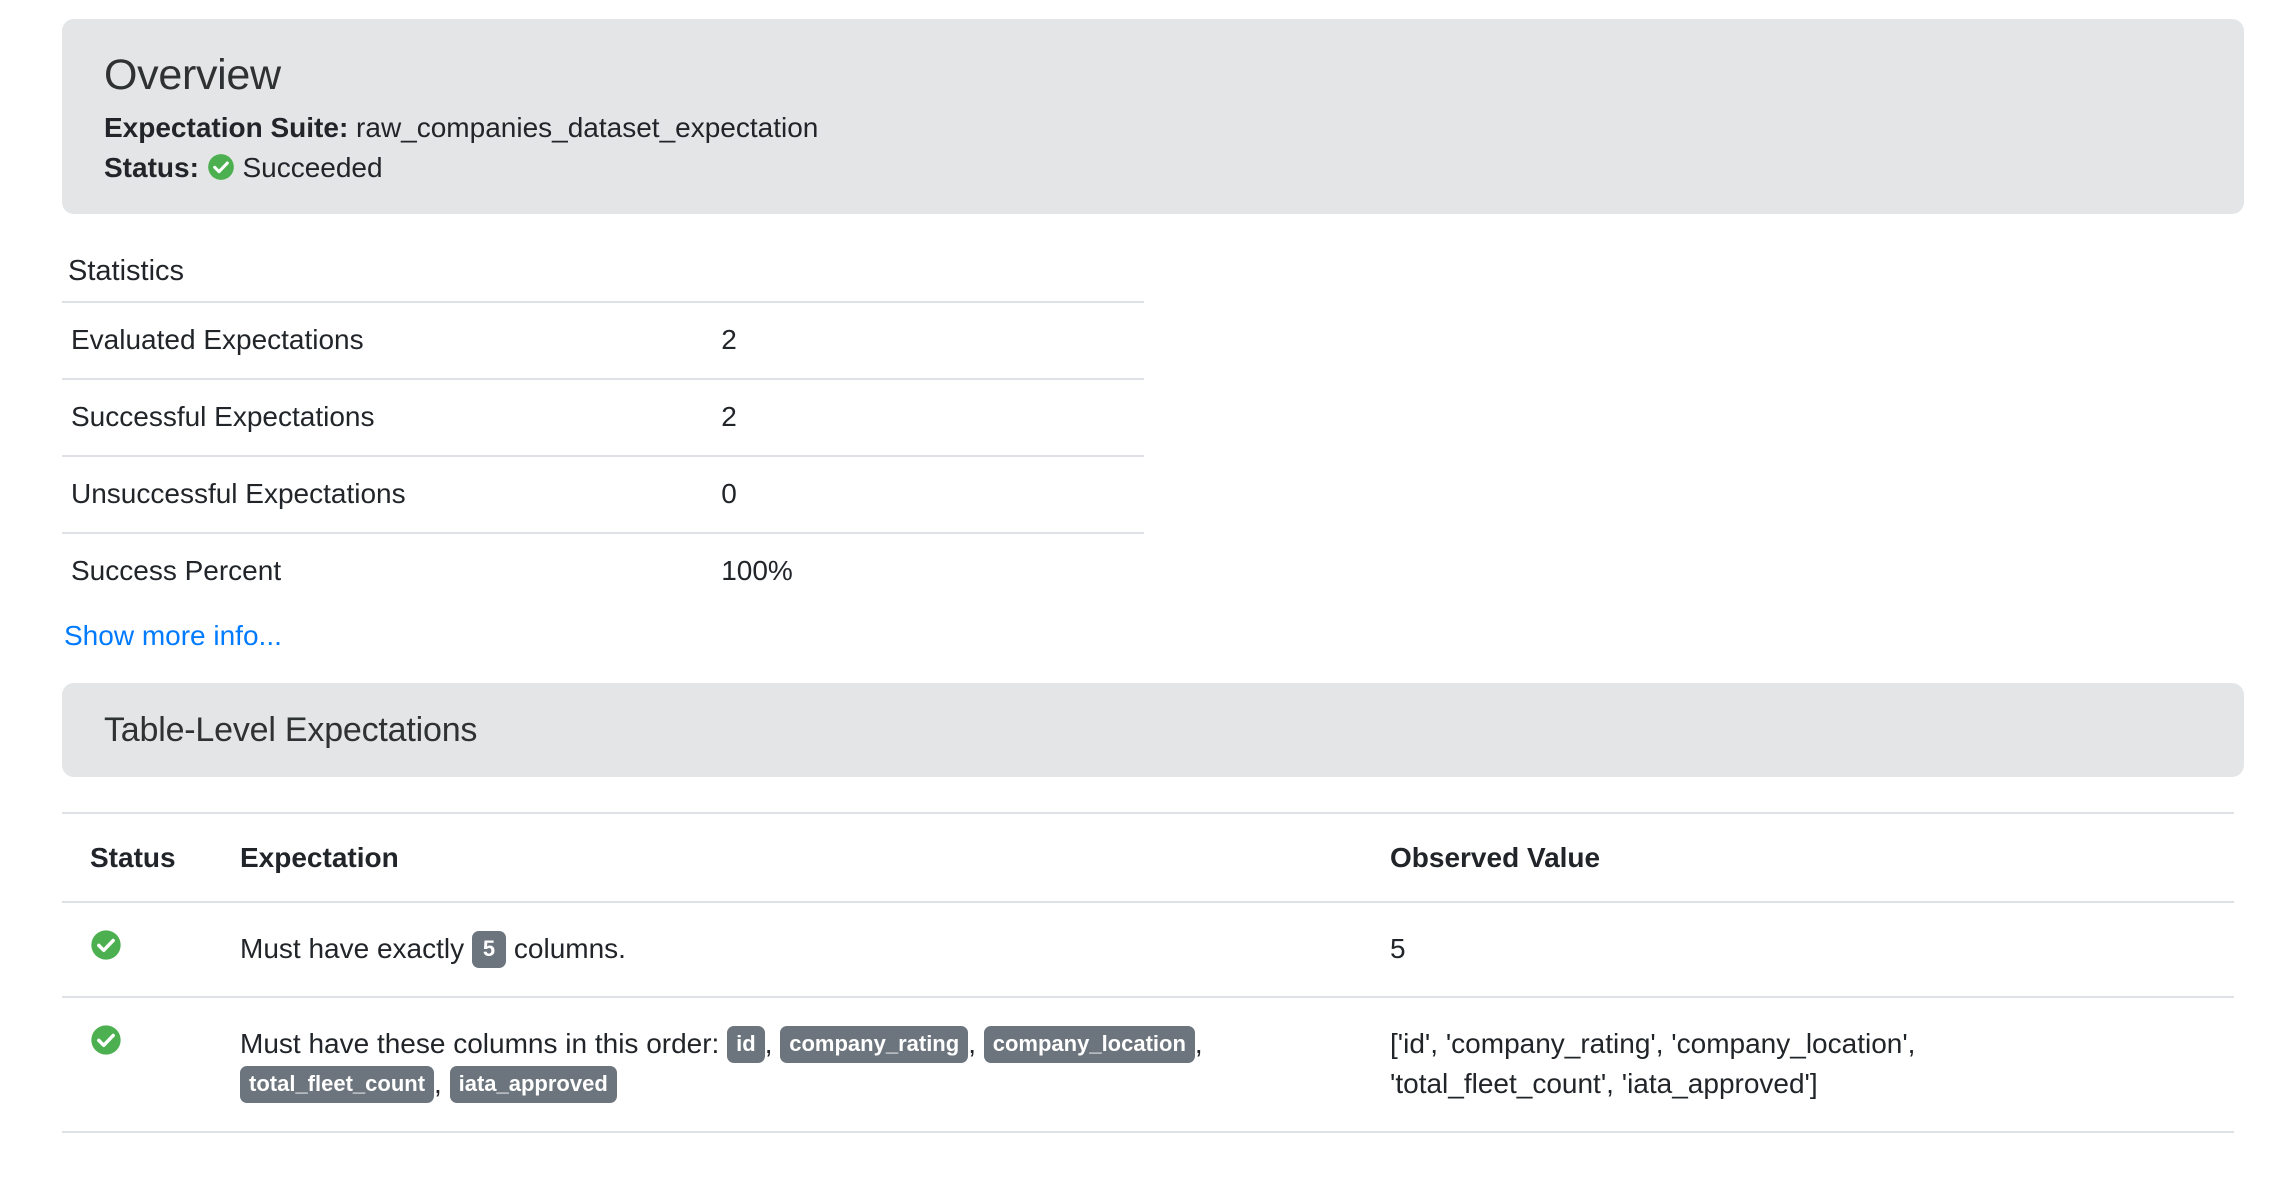 The height and width of the screenshot is (1200, 2284). I want to click on expectation-badge: company_location, so click(1089, 1044).